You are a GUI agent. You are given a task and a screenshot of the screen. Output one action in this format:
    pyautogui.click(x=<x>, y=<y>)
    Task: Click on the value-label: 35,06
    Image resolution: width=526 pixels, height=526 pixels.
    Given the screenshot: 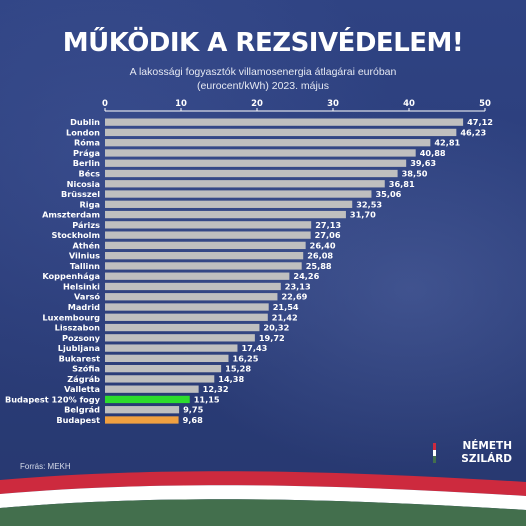 What is the action you would take?
    pyautogui.click(x=388, y=194)
    